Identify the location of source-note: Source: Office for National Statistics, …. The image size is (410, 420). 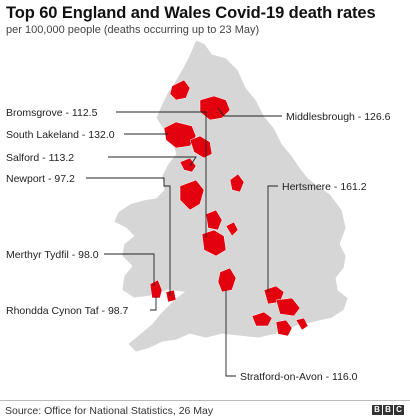
(109, 411).